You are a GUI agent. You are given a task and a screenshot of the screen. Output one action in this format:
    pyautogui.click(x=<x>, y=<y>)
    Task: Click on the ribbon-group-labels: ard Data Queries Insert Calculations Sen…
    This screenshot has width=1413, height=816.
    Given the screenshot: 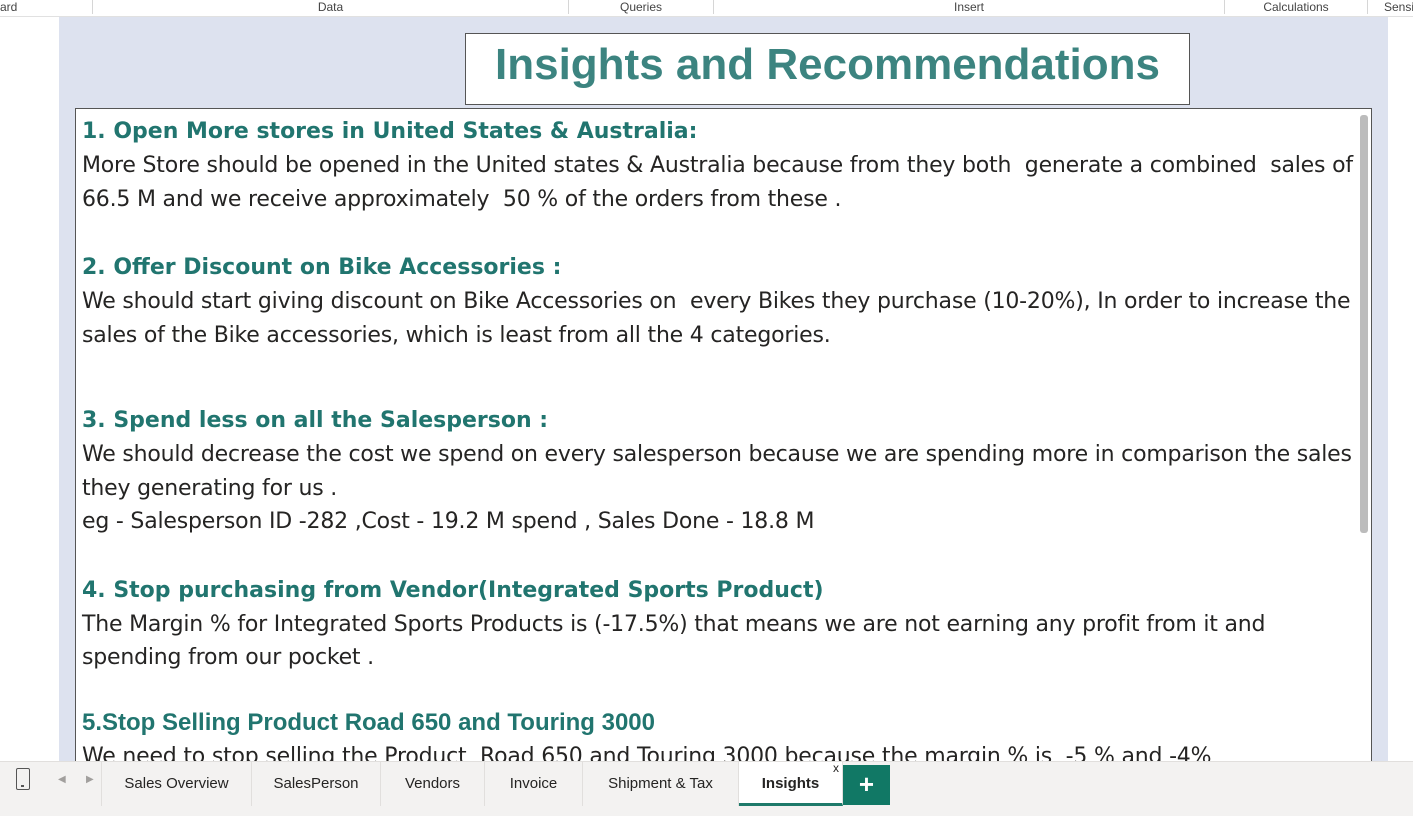 What is the action you would take?
    pyautogui.click(x=706, y=8)
    